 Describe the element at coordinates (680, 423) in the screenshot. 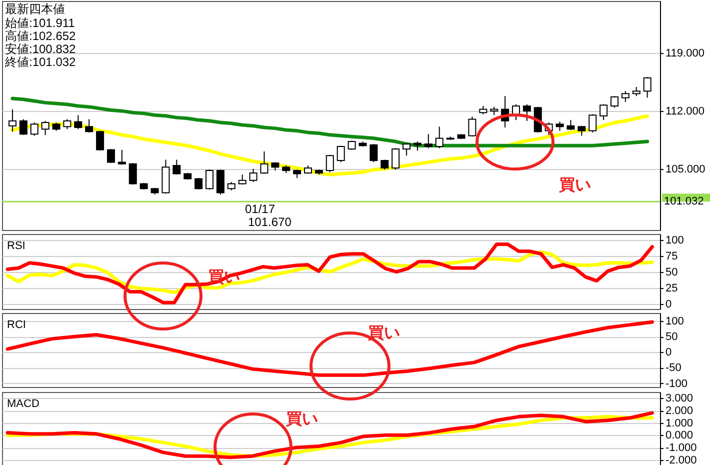

I see `y-tick-label: 1.000` at that location.